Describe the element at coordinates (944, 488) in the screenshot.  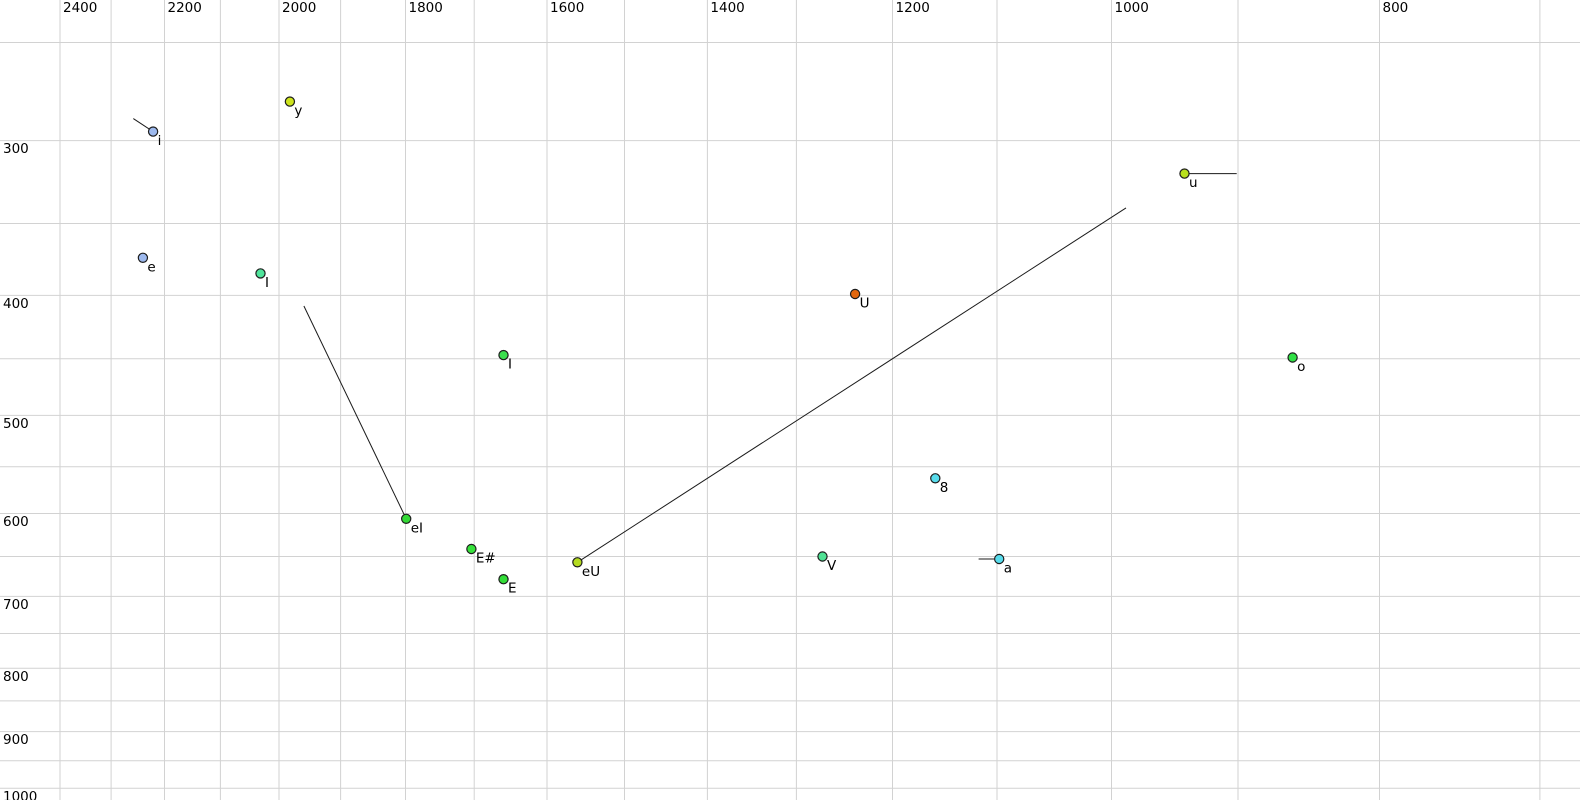
I see `vowel-point-label: 8` at that location.